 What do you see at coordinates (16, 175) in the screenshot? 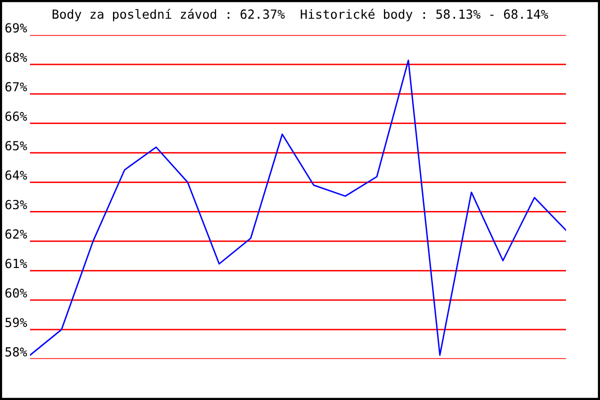
I see `y-tick-label: 64%` at bounding box center [16, 175].